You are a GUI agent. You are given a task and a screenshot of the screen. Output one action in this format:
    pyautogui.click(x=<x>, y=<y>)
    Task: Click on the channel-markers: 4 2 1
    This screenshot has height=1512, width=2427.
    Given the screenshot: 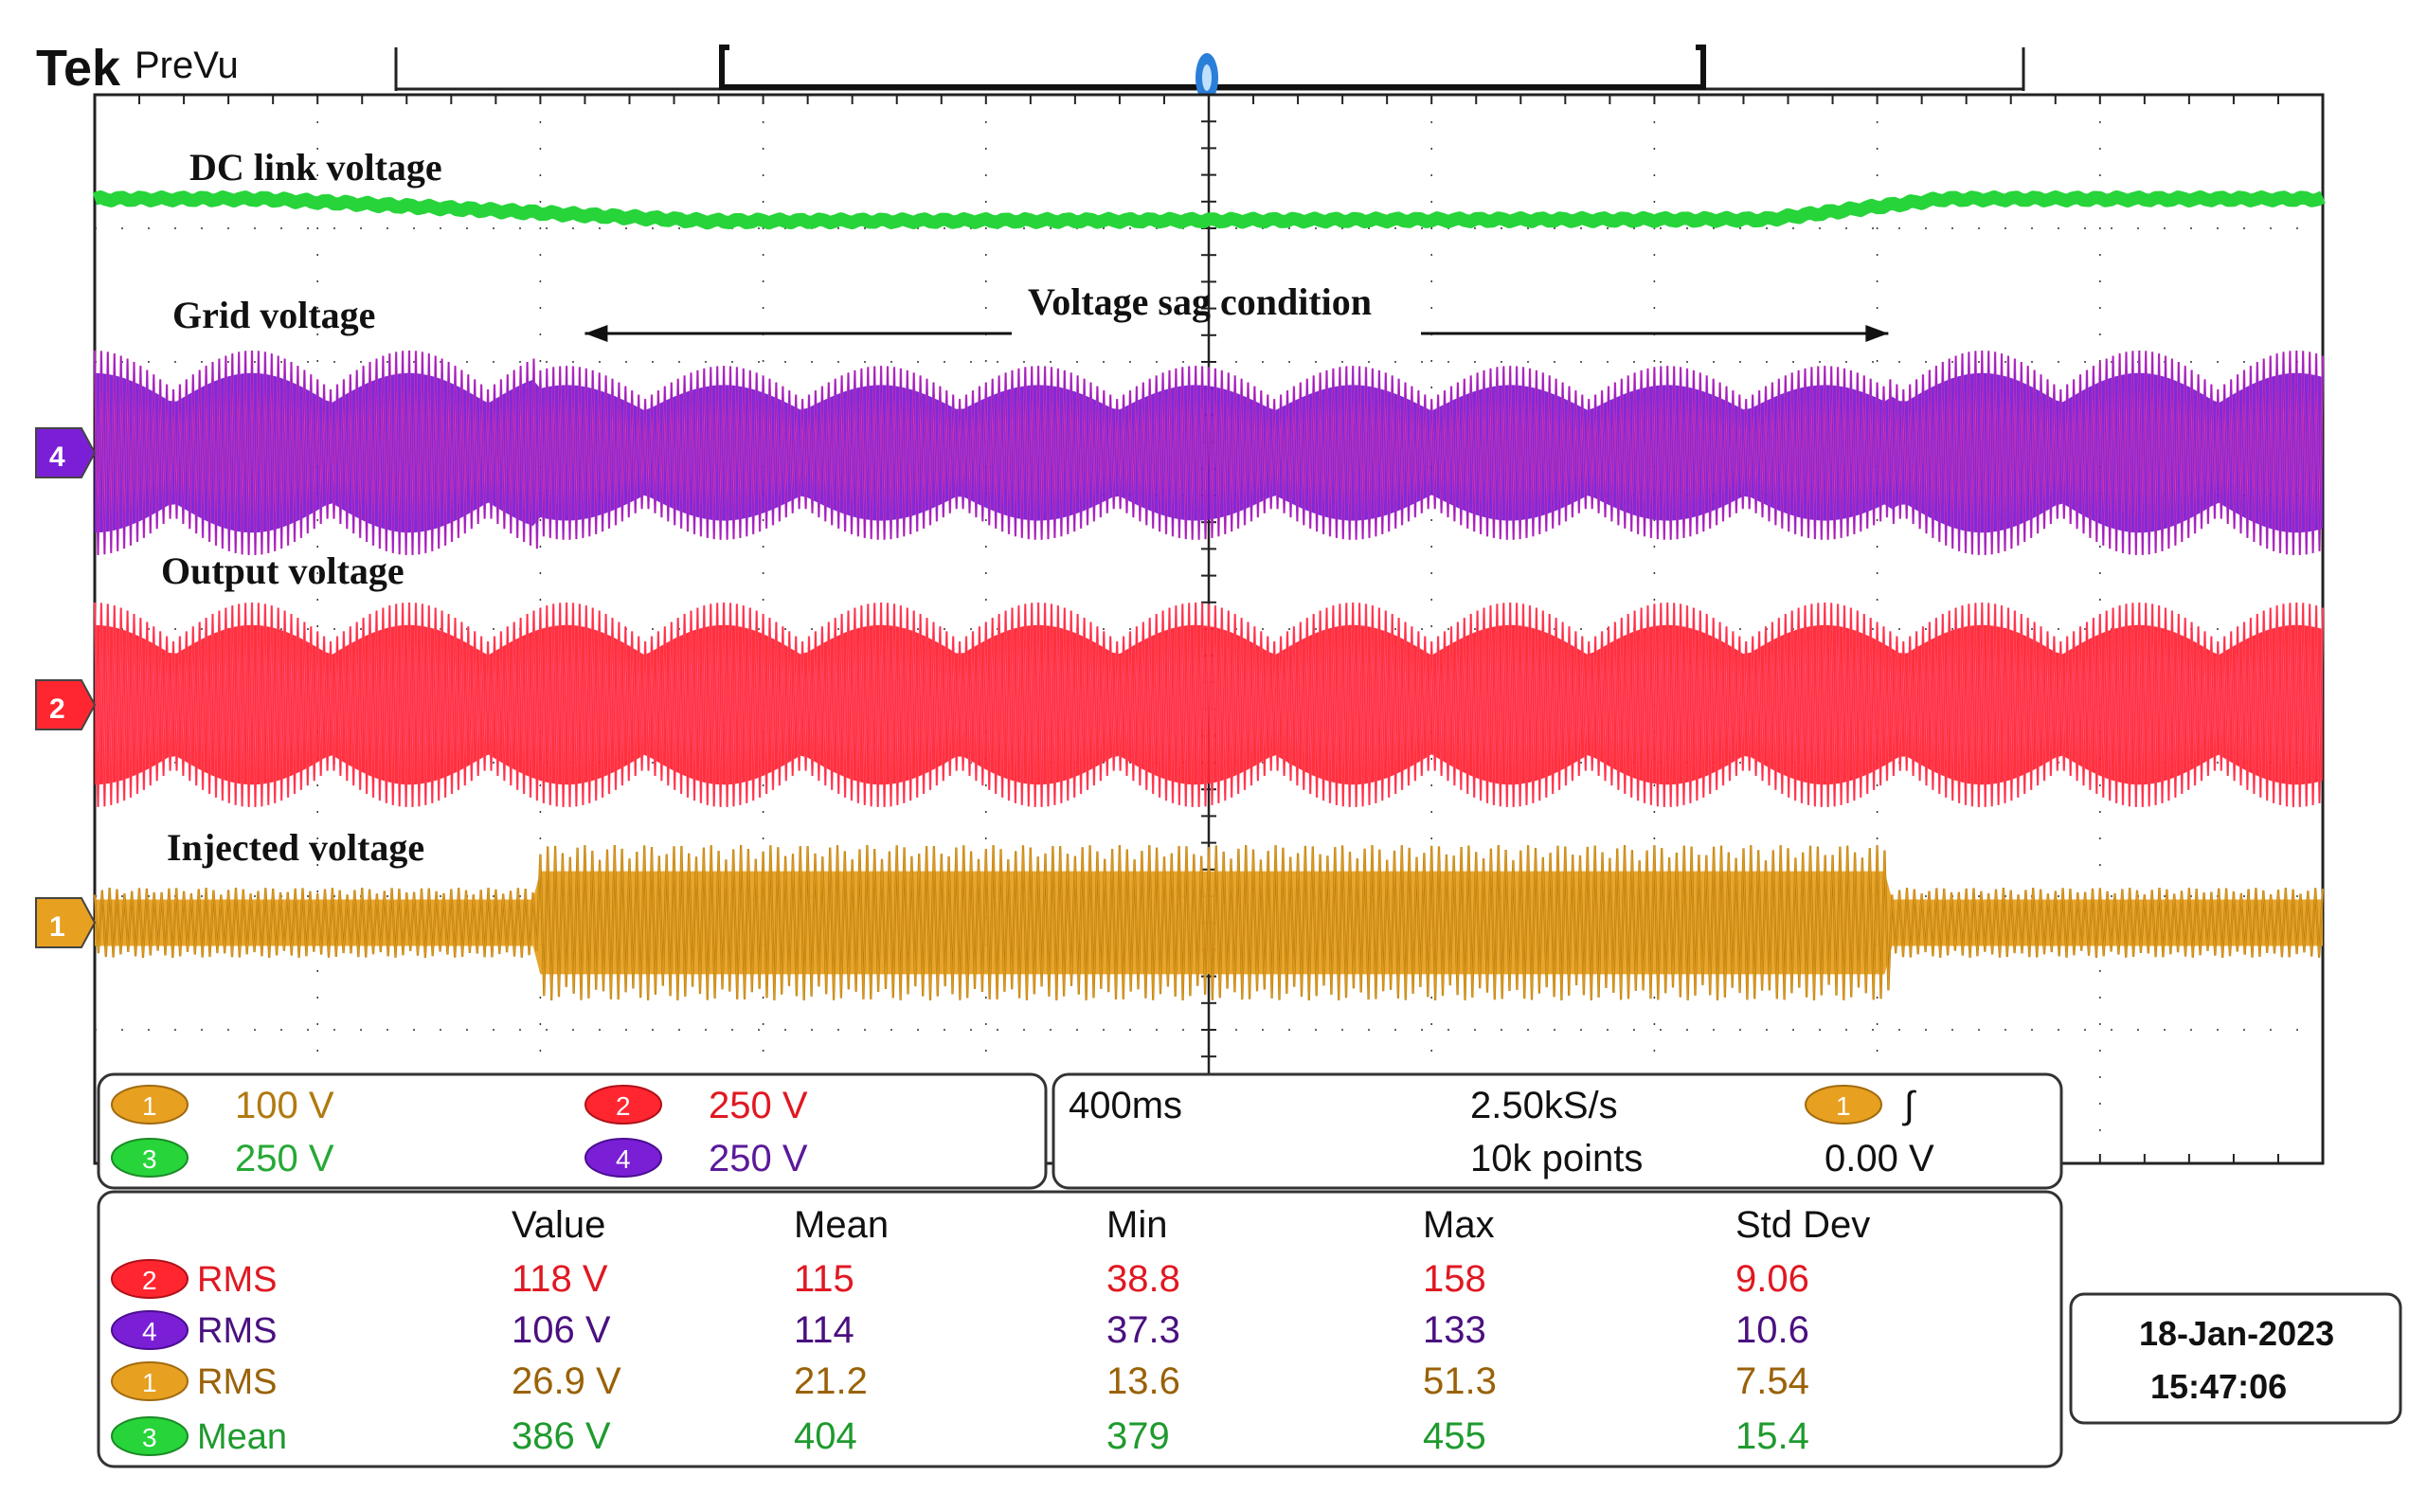 What is the action you would take?
    pyautogui.click(x=66, y=687)
    